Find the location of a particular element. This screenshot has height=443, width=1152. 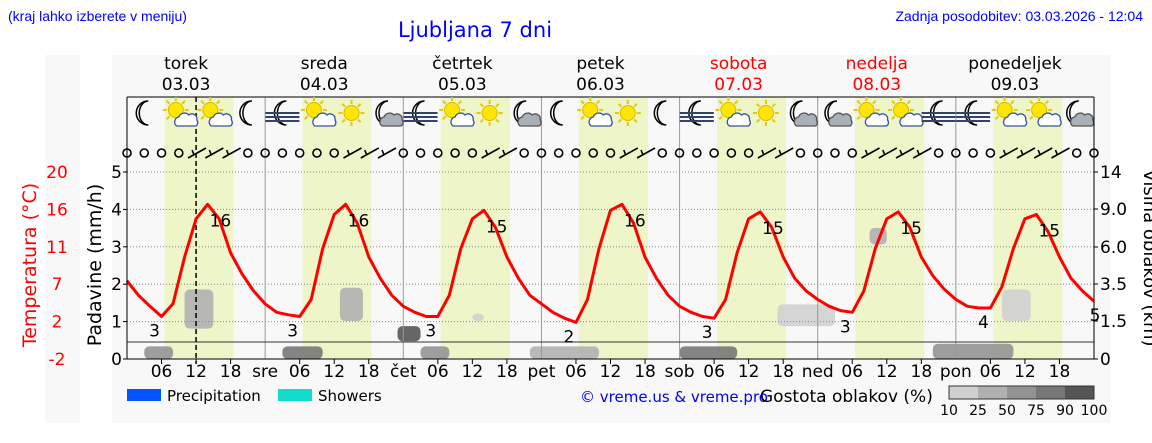

moon-icon is located at coordinates (556, 113).